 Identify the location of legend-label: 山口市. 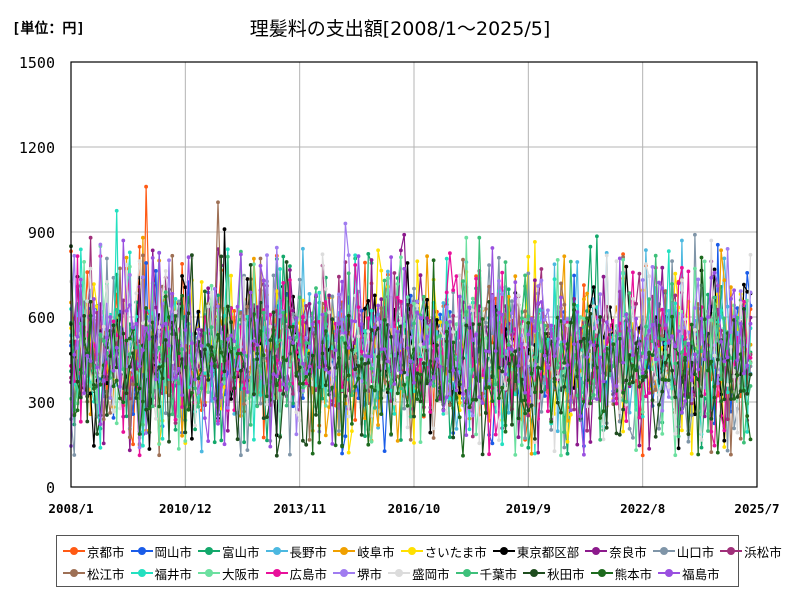
(695, 552).